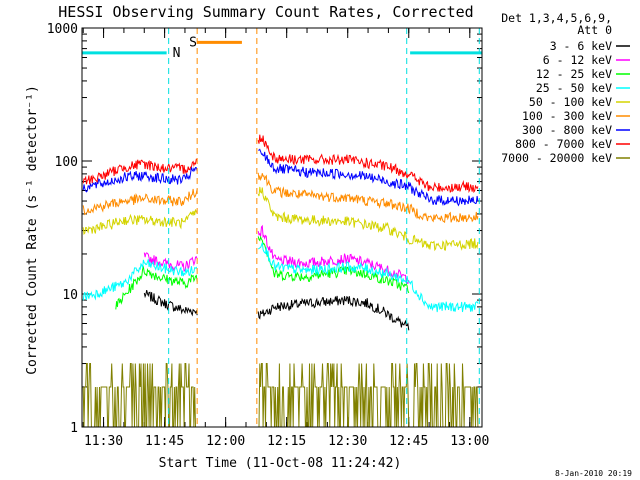 This screenshot has height=480, width=640. Describe the element at coordinates (66, 162) in the screenshot. I see `y-tick-label: 100` at that location.